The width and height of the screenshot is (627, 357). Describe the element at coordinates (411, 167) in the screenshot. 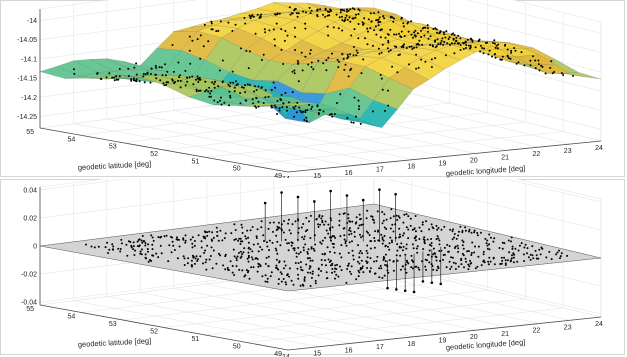

I see `x-tick-label: 18` at that location.